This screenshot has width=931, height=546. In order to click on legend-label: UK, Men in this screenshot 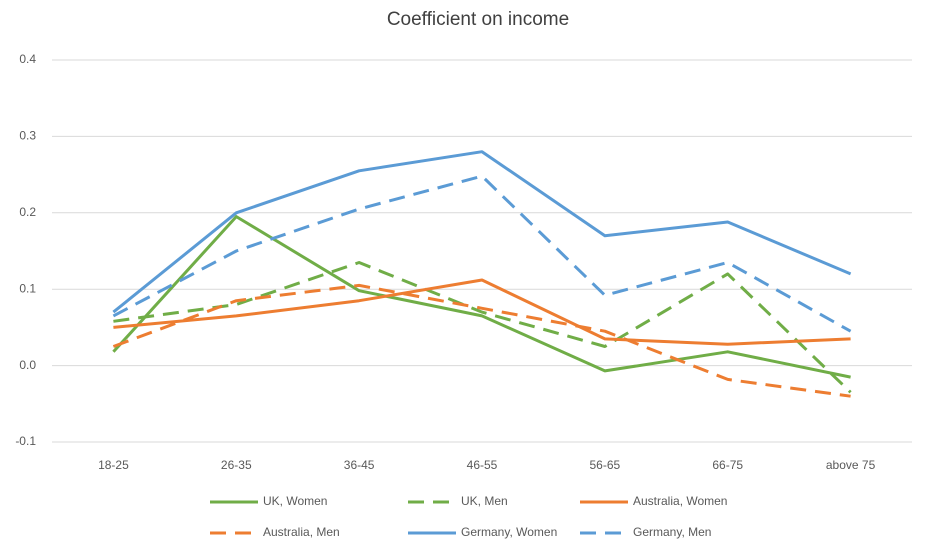, I will do `click(484, 501)`.